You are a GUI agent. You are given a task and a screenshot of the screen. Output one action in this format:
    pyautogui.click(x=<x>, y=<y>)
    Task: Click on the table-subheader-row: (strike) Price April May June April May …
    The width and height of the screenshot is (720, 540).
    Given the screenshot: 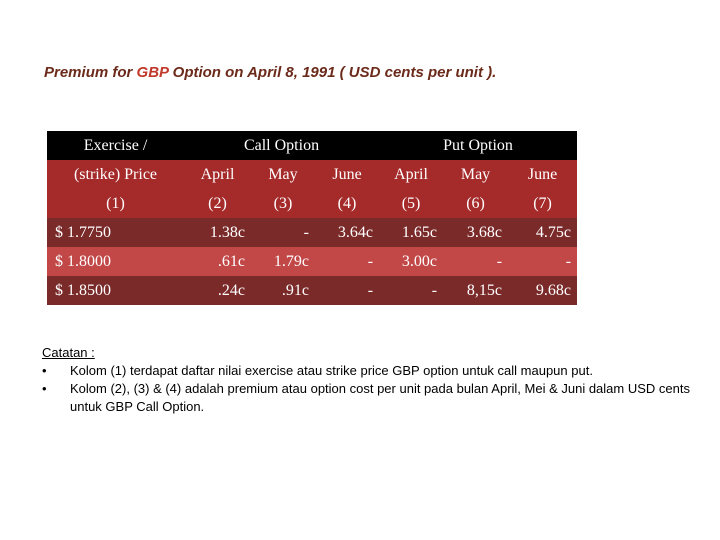 What is the action you would take?
    pyautogui.click(x=312, y=174)
    